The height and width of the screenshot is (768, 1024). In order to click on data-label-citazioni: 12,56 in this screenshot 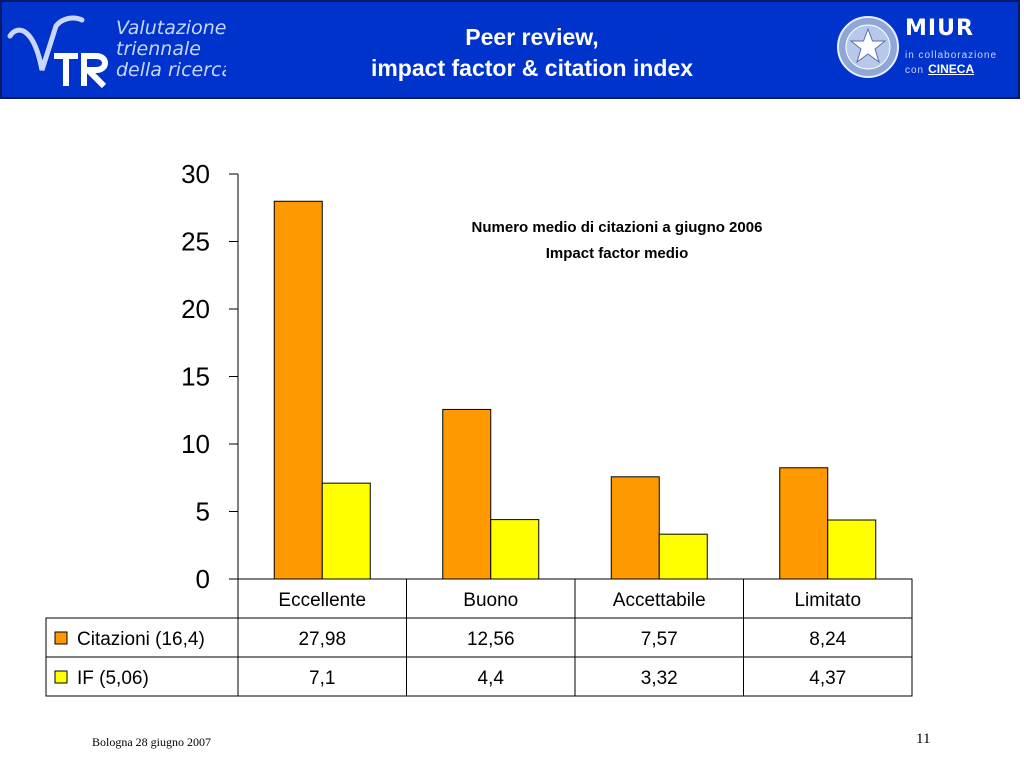, I will do `click(491, 639)`.